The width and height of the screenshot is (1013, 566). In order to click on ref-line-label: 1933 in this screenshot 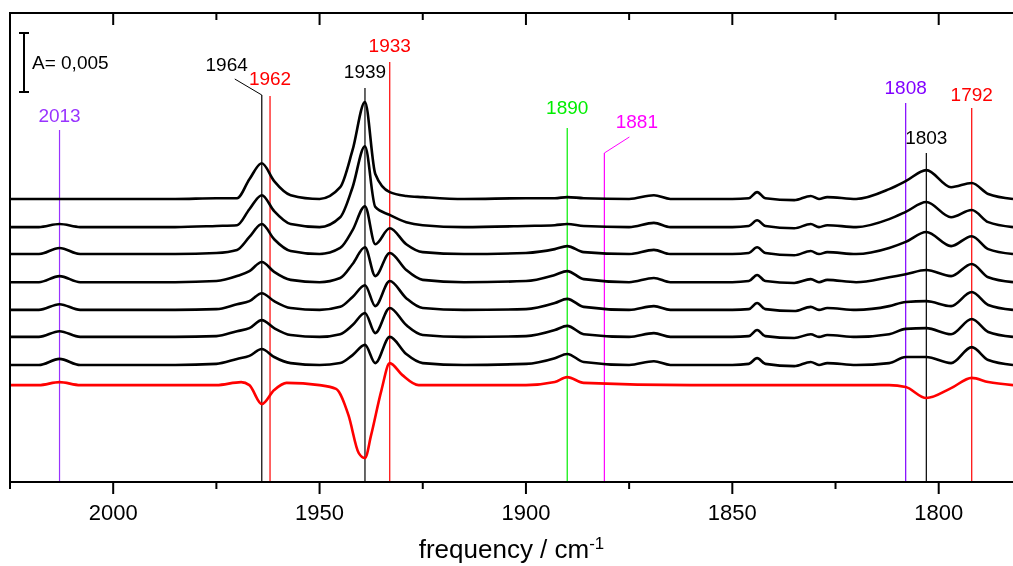, I will do `click(389, 45)`.